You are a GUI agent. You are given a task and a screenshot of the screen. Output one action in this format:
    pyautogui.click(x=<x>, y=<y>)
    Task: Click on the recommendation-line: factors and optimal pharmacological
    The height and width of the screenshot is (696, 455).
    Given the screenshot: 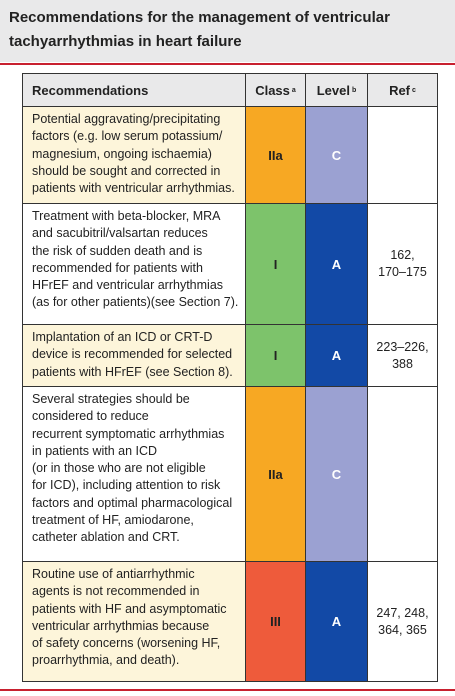 What is the action you would take?
    pyautogui.click(x=132, y=502)
    